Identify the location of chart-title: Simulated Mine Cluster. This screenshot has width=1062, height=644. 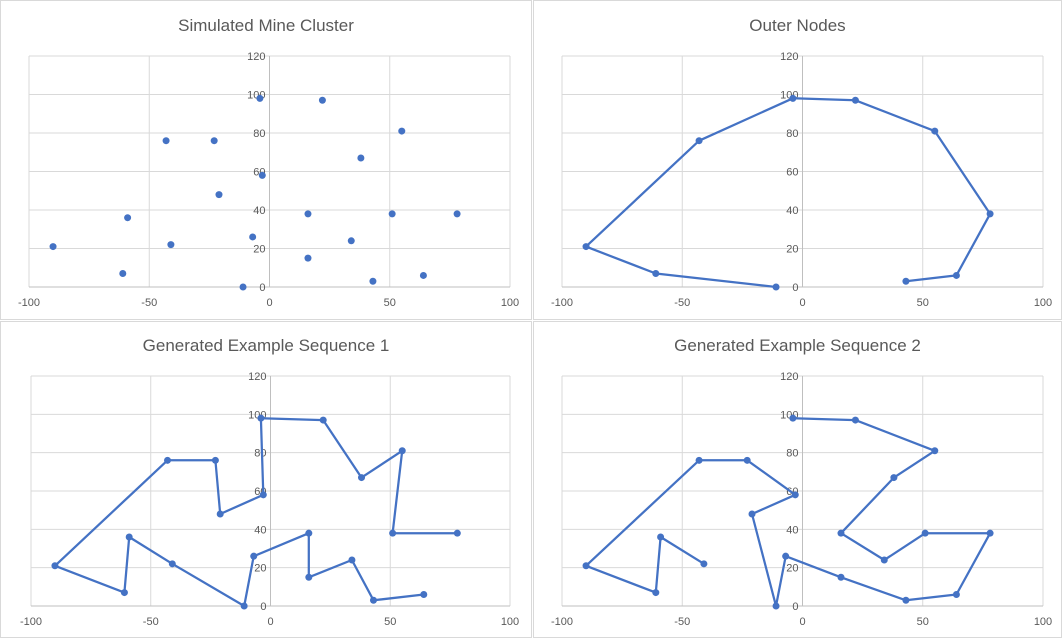
(266, 25).